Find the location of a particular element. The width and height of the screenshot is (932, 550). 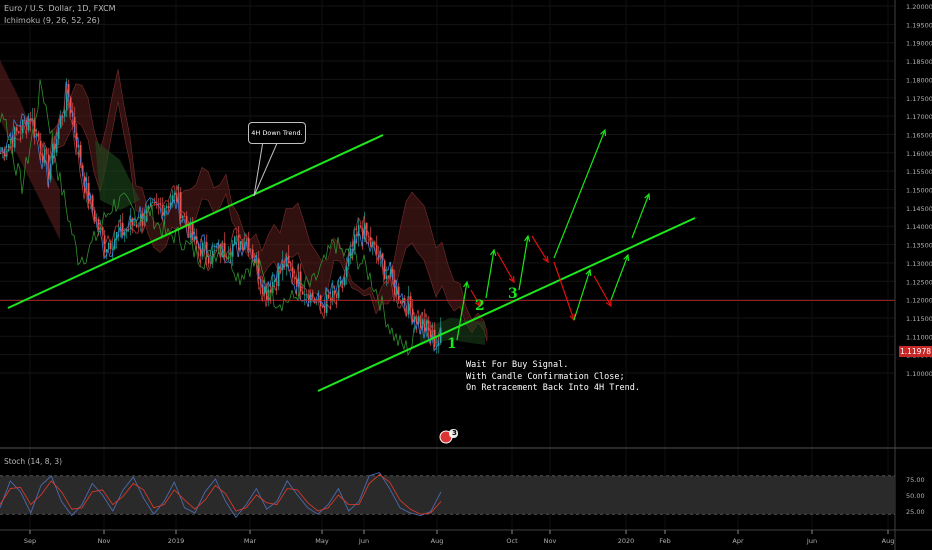

event-badge-count: 3 is located at coordinates (454, 433).